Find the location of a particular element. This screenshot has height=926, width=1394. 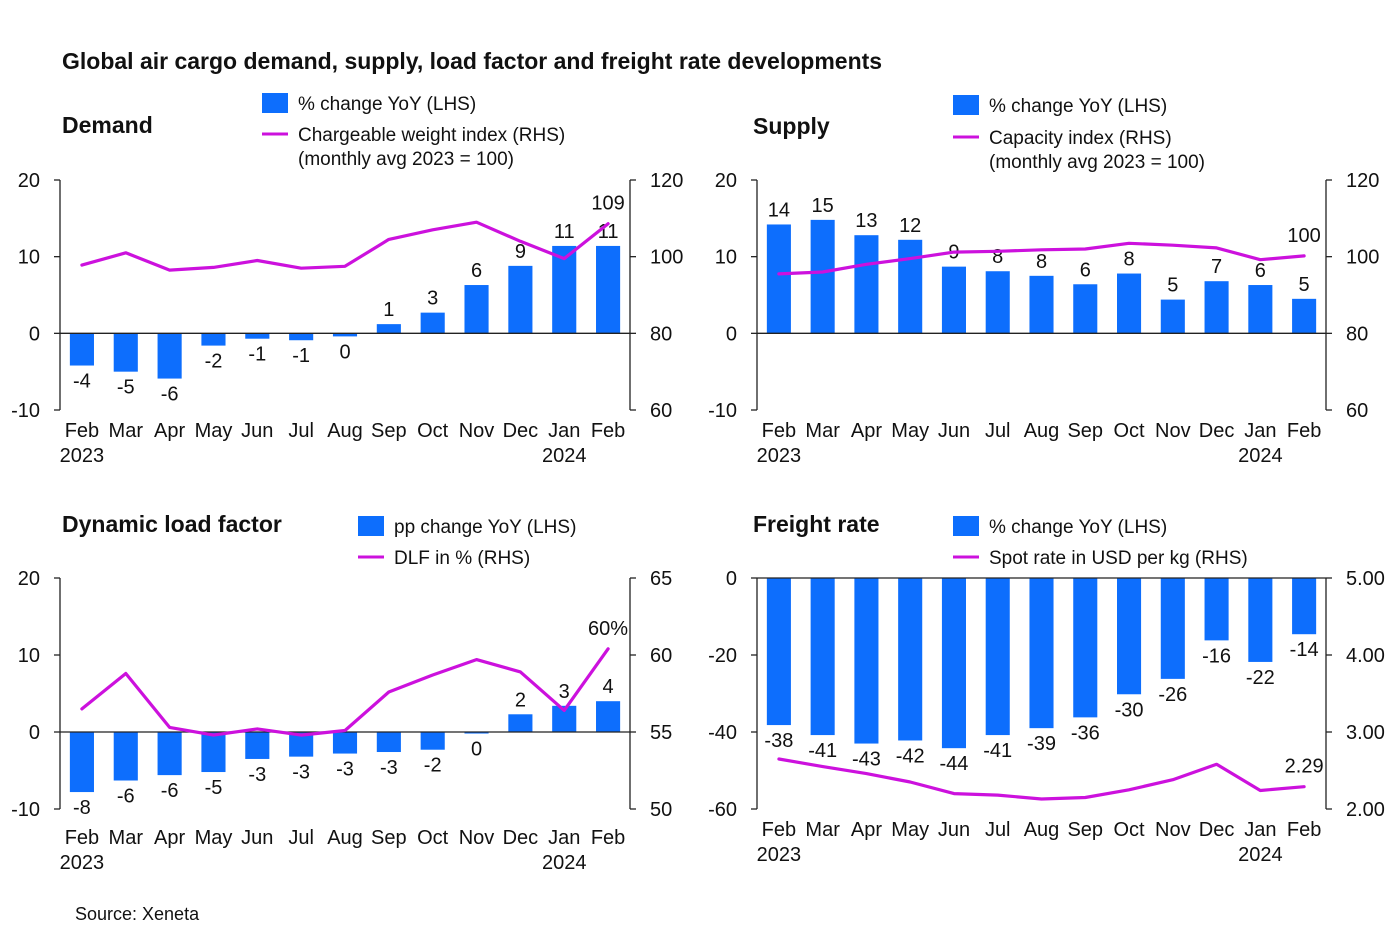

demand-category-label: Aug is located at coordinates (345, 431).